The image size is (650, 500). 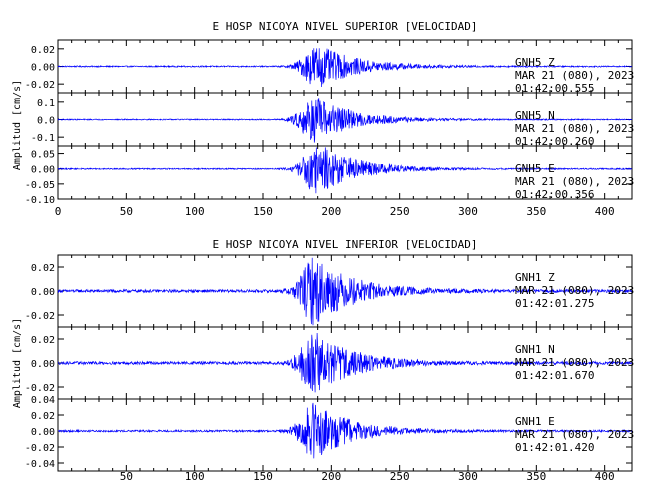 What do you see at coordinates (345, 244) in the screenshot?
I see `chart-title: E HOSP NICOYA NIVEL INFERIOR [VELOCIDAD]` at bounding box center [345, 244].